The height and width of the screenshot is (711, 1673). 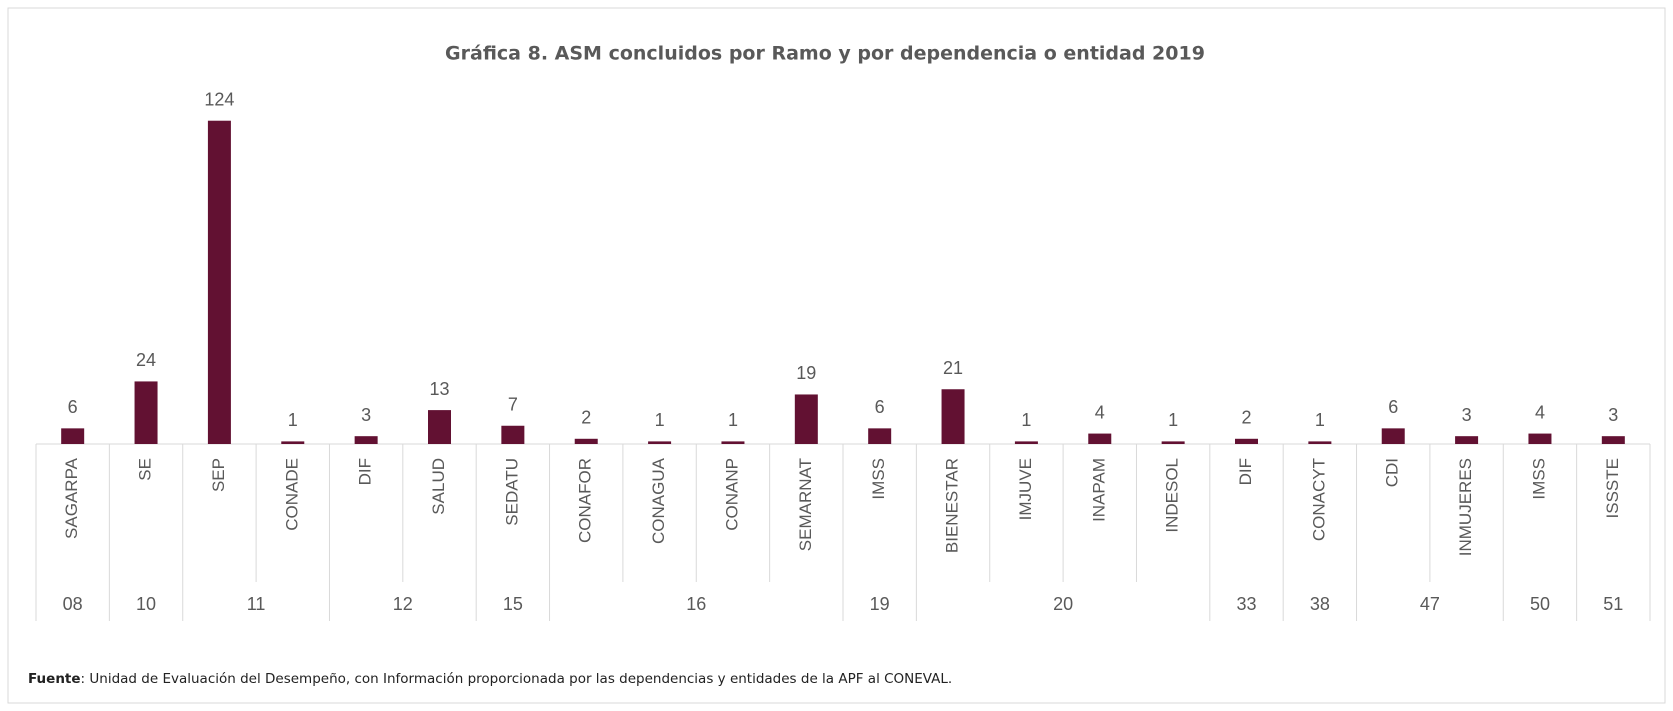 I want to click on value-label: 13, so click(x=439, y=389).